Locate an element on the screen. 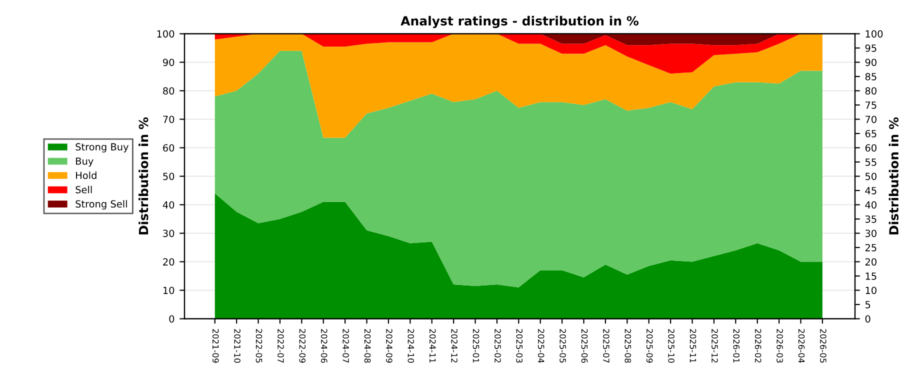 Image resolution: width=900 pixels, height=375 pixels. x-tick-label: 2021-09 is located at coordinates (215, 346).